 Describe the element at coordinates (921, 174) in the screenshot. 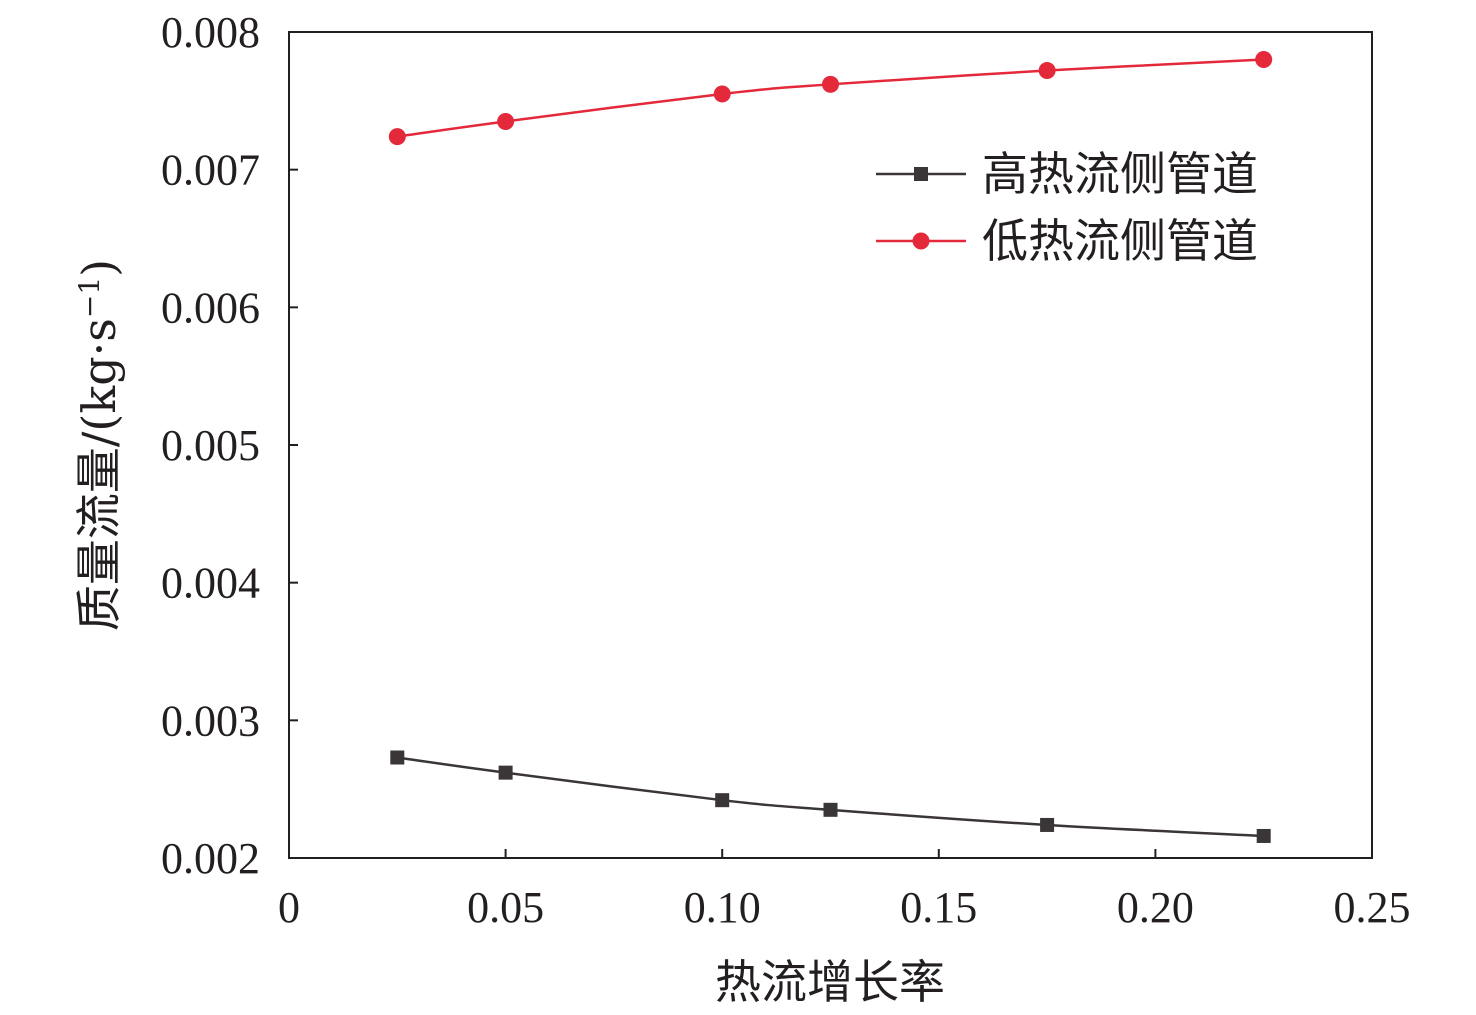

I see `legend-square-marker` at that location.